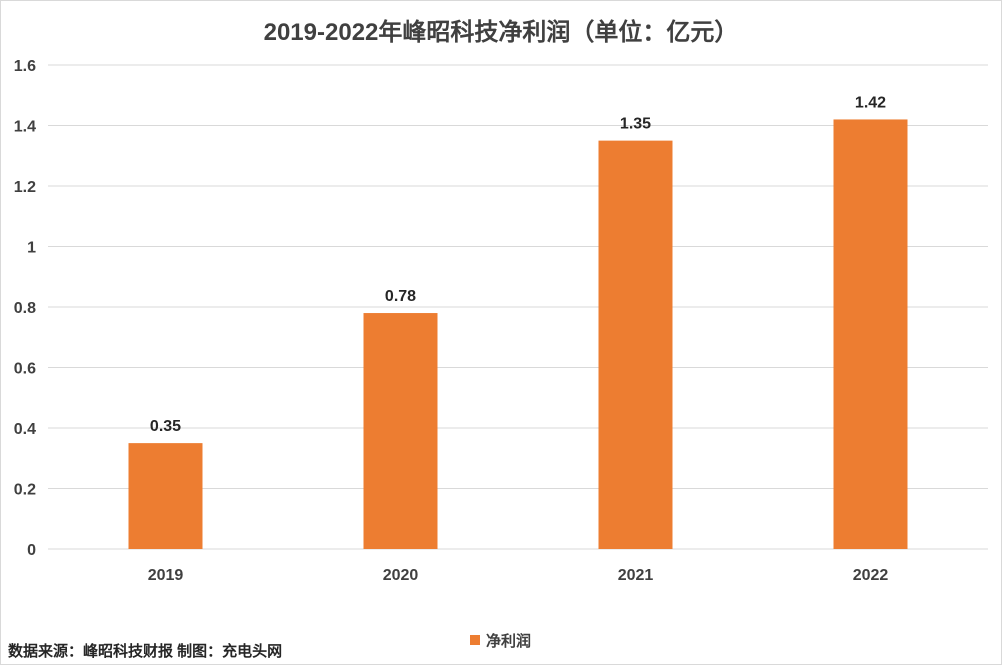 The width and height of the screenshot is (1002, 665). I want to click on x-tick-label-2019: 2019, so click(166, 575).